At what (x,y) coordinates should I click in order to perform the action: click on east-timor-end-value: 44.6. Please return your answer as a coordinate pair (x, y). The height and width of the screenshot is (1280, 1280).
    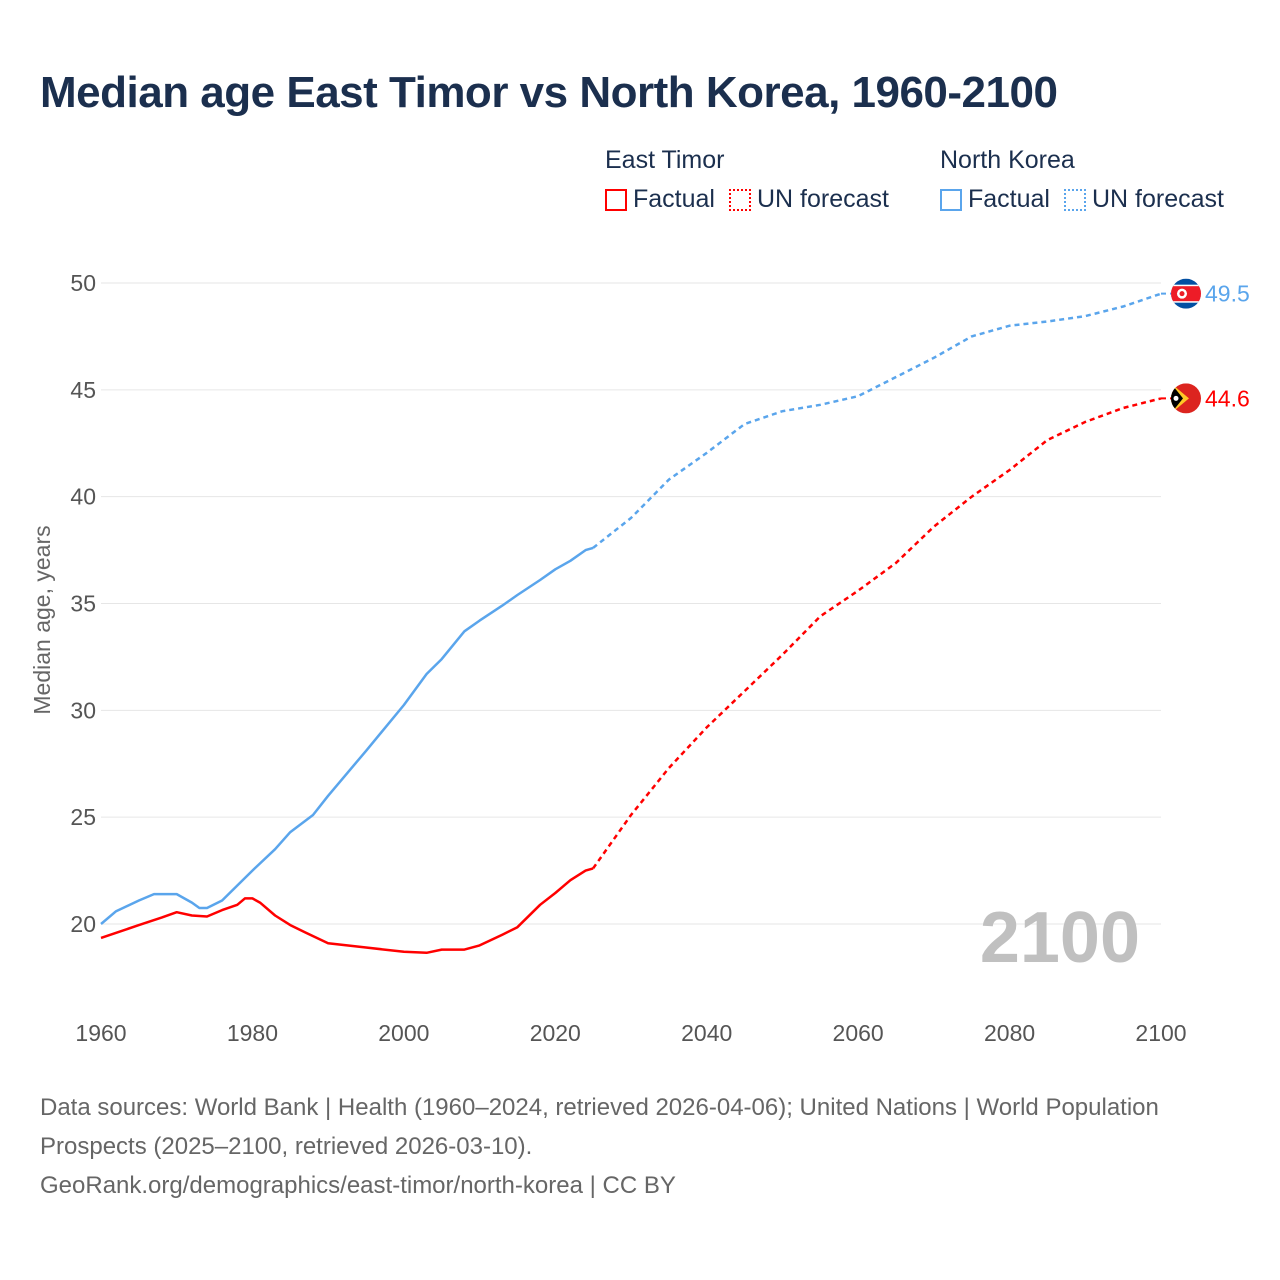
    Looking at the image, I should click on (1227, 398).